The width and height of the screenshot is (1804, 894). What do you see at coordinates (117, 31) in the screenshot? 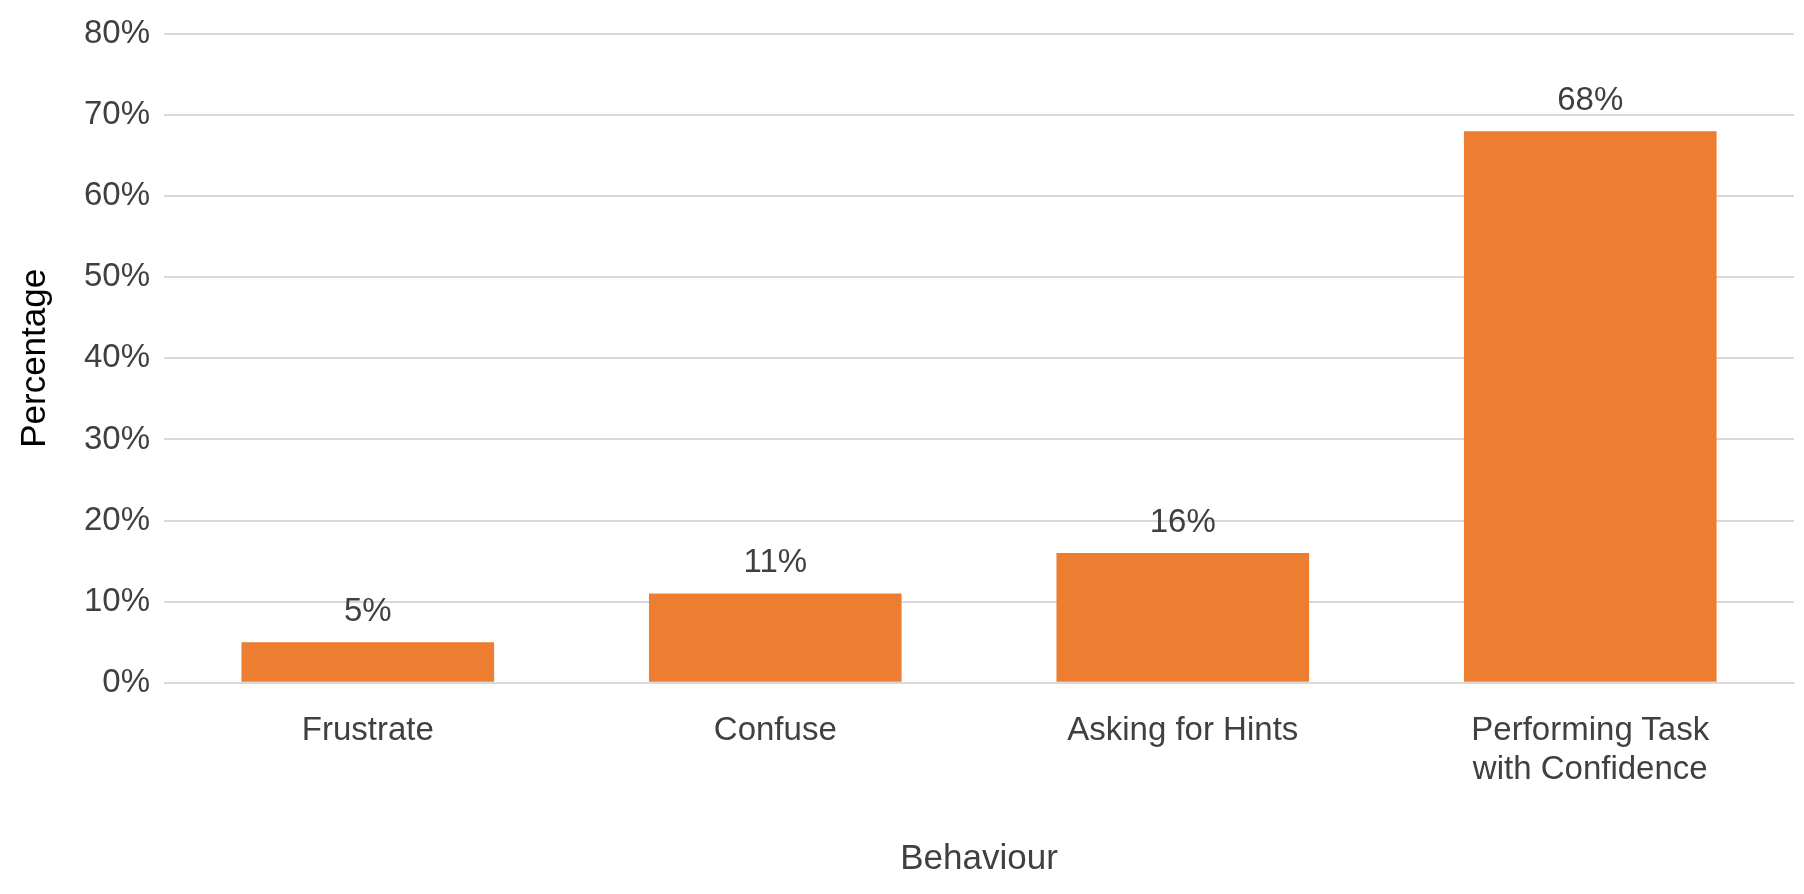
I see `y-tick-label: 80%` at bounding box center [117, 31].